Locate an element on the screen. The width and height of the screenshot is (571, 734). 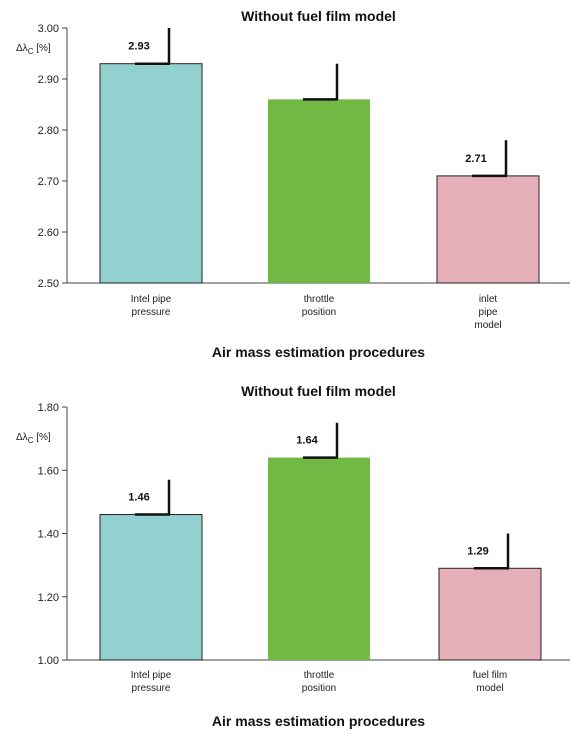
y-tick-label: 2.50 is located at coordinates (48, 284).